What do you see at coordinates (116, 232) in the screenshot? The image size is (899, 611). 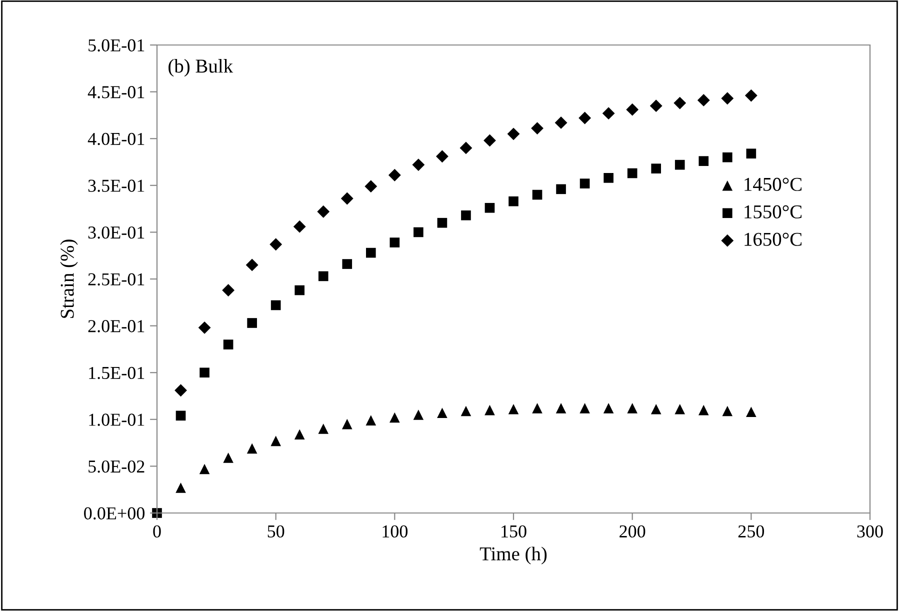 I see `y-tick-label: 3.0E-01` at bounding box center [116, 232].